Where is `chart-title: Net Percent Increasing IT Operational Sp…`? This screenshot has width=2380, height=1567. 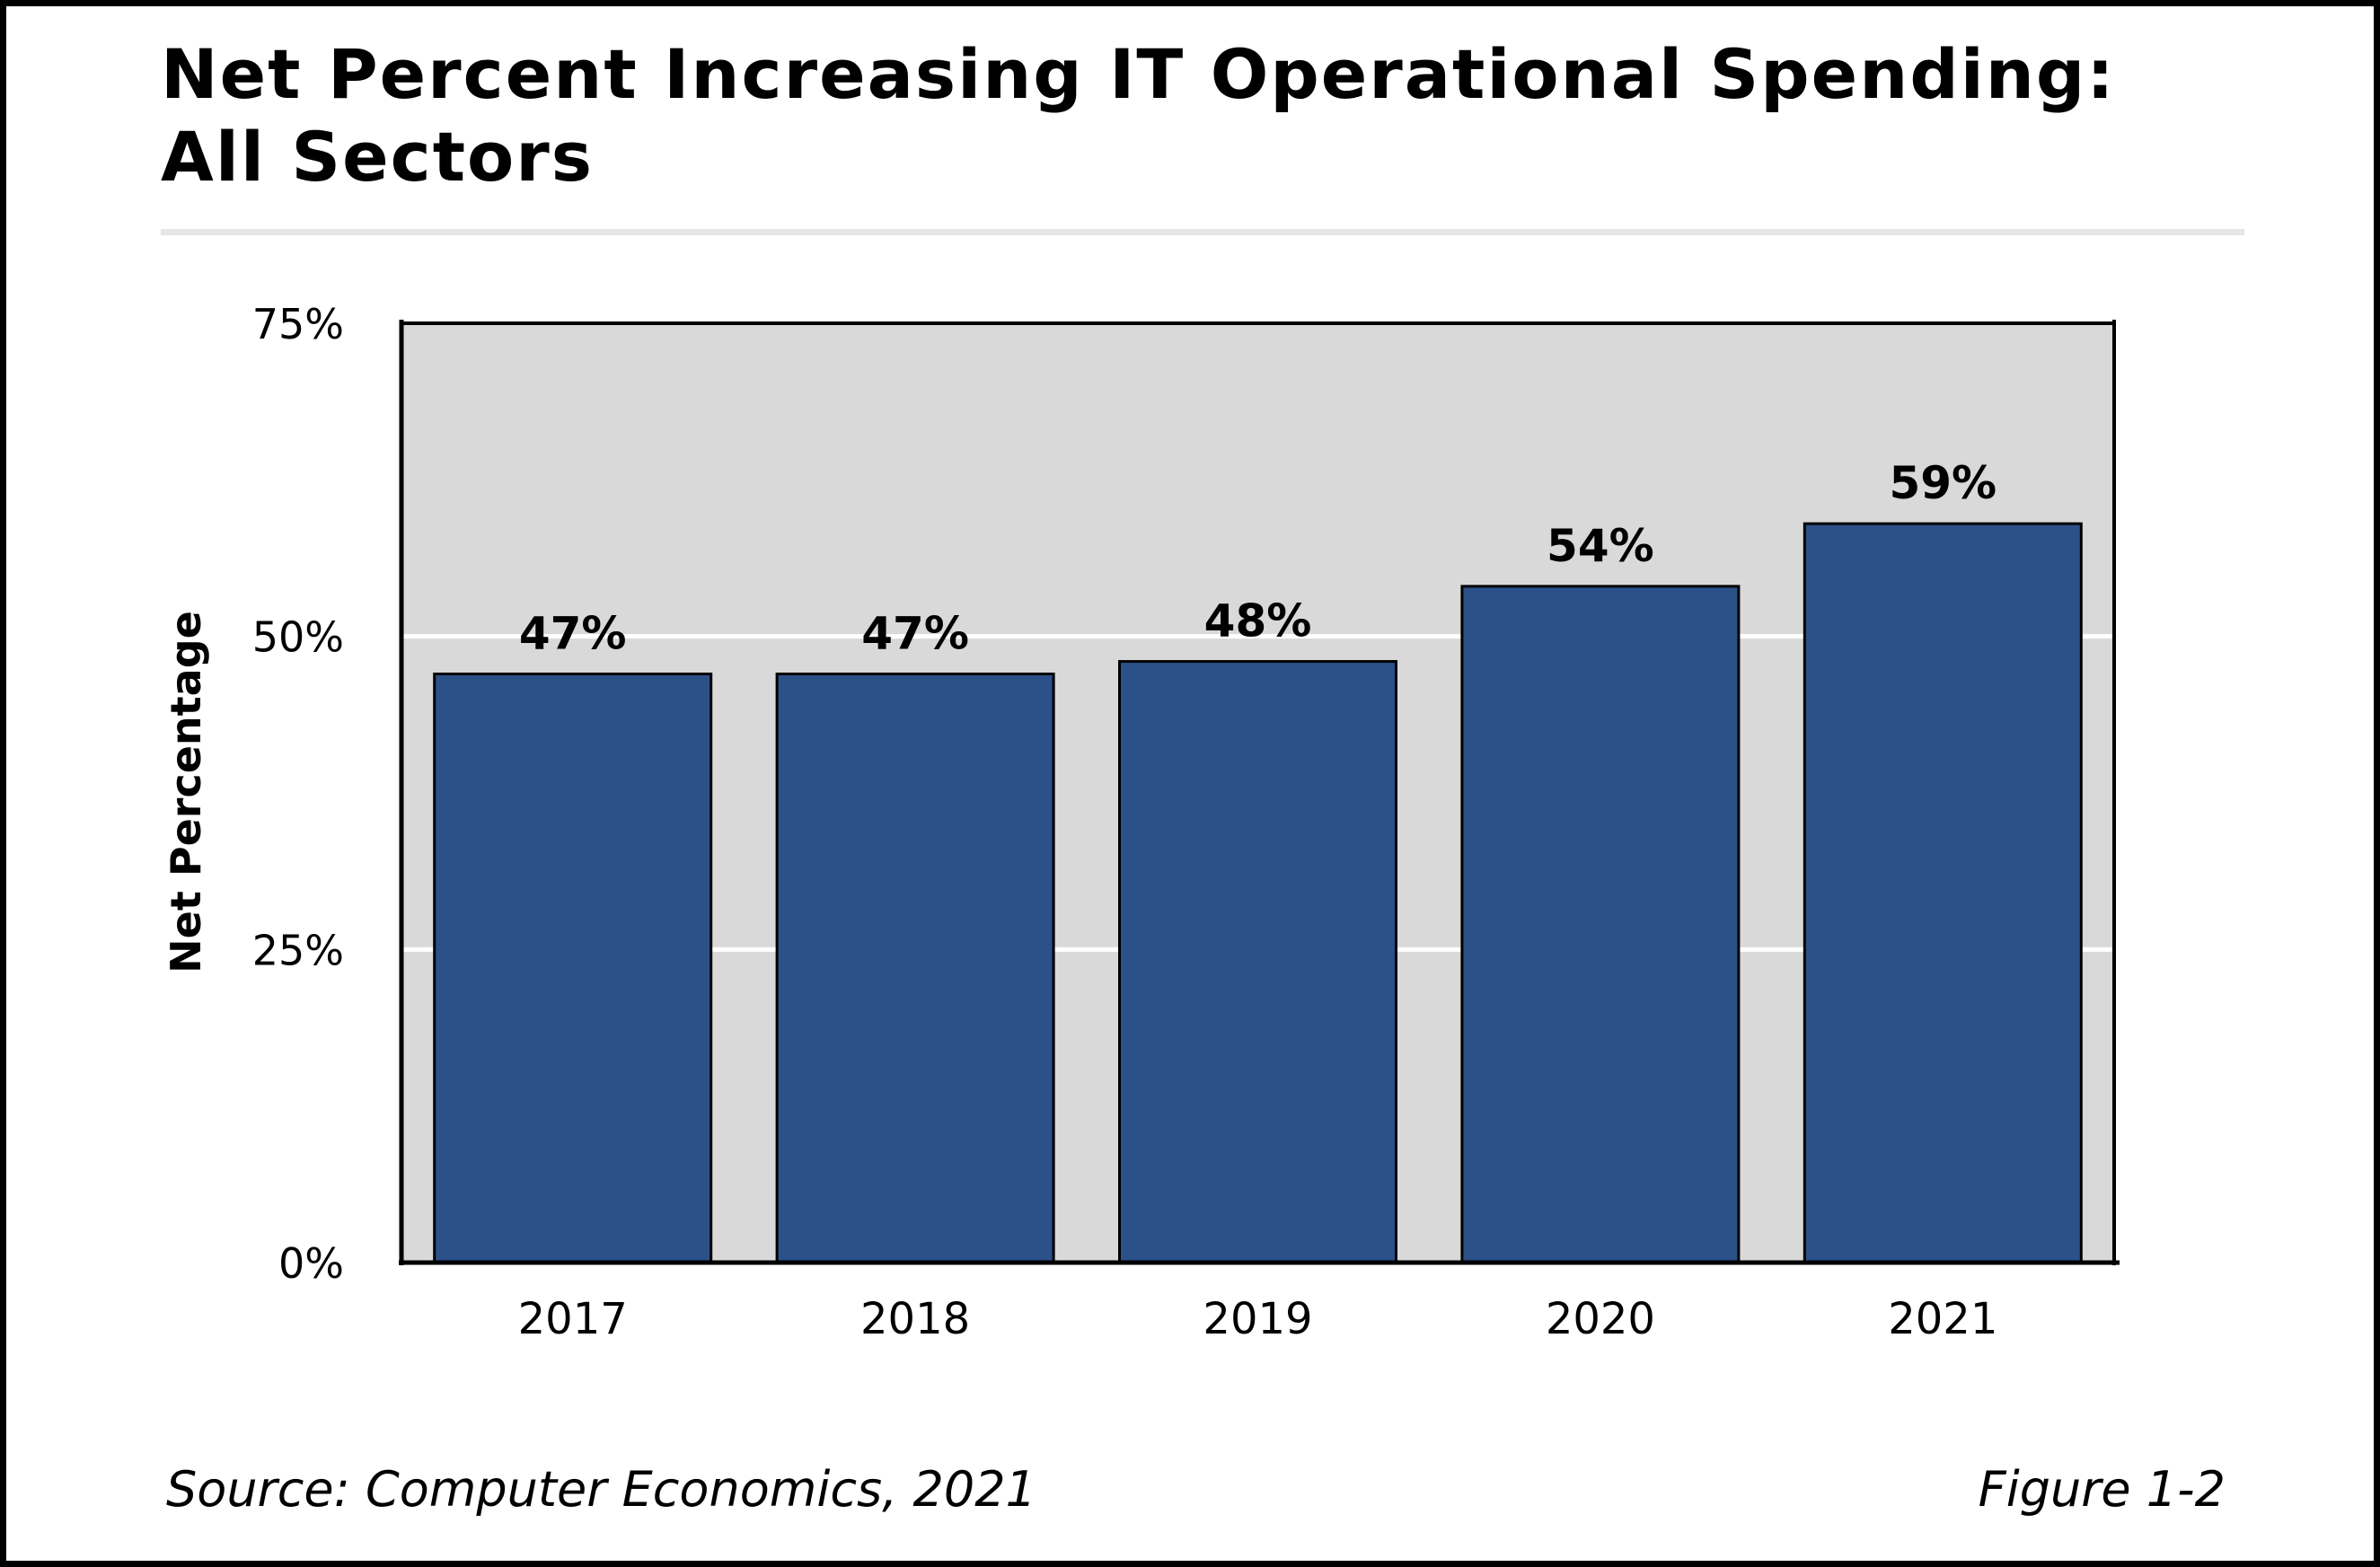 chart-title: Net Percent Increasing IT Operational Sp… is located at coordinates (1138, 115).